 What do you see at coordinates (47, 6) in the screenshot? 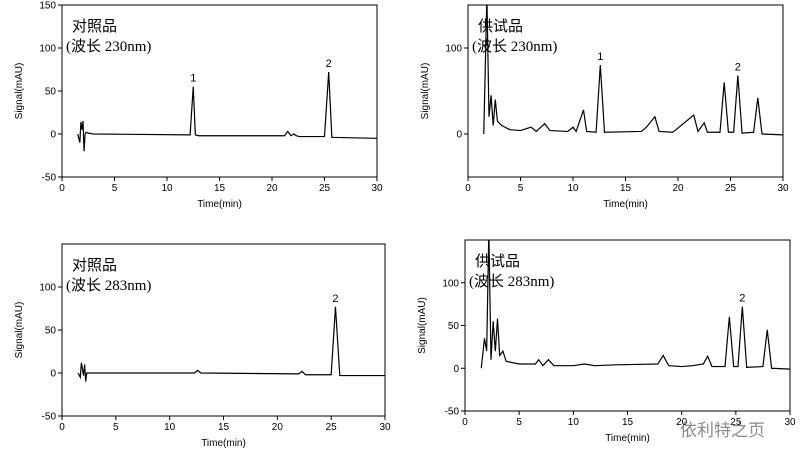
I see `y-tick-label: 150` at bounding box center [47, 6].